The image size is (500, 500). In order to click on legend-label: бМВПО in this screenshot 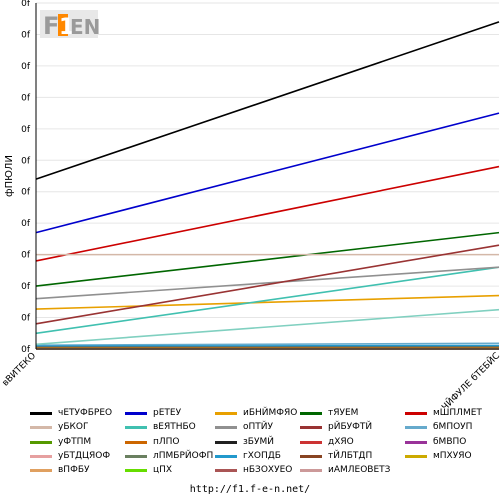, I will do `click(450, 441)`.